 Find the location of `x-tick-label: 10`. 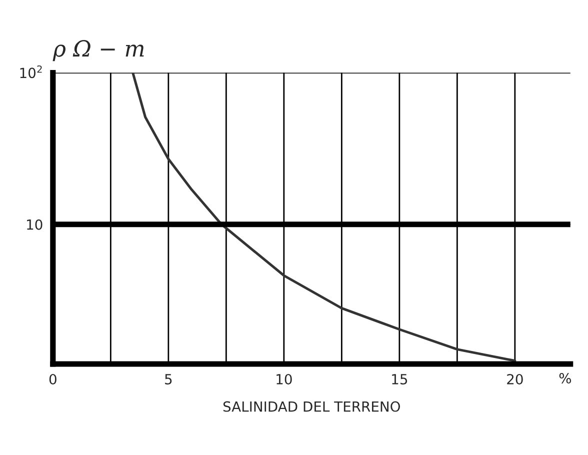

x-tick-label: 10 is located at coordinates (284, 379).